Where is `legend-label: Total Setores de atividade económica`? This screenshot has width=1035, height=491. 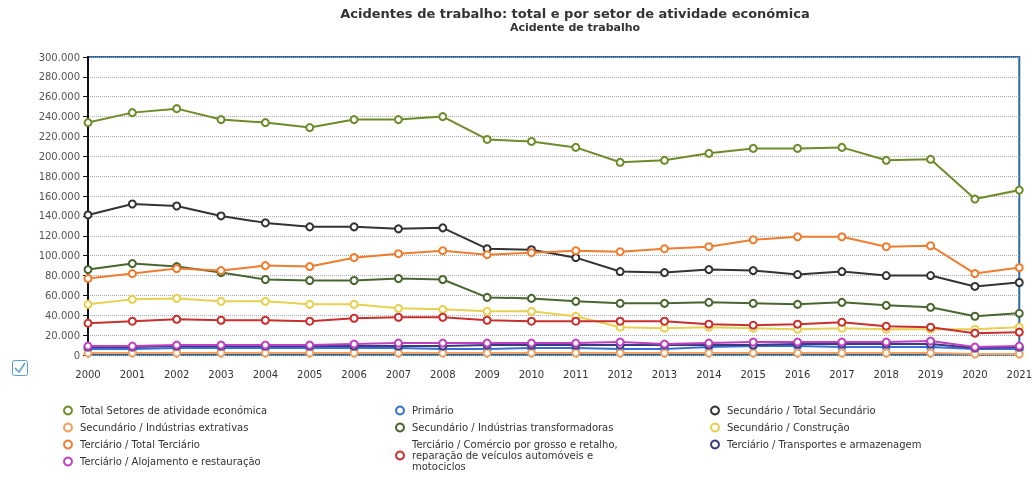
legend-label: Total Setores de atividade económica is located at coordinates (173, 410).